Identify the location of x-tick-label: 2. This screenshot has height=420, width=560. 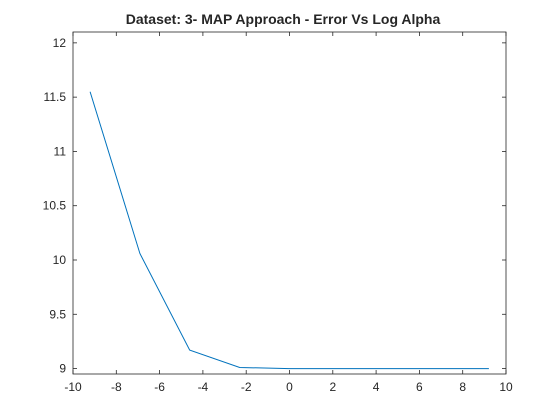
(332, 387).